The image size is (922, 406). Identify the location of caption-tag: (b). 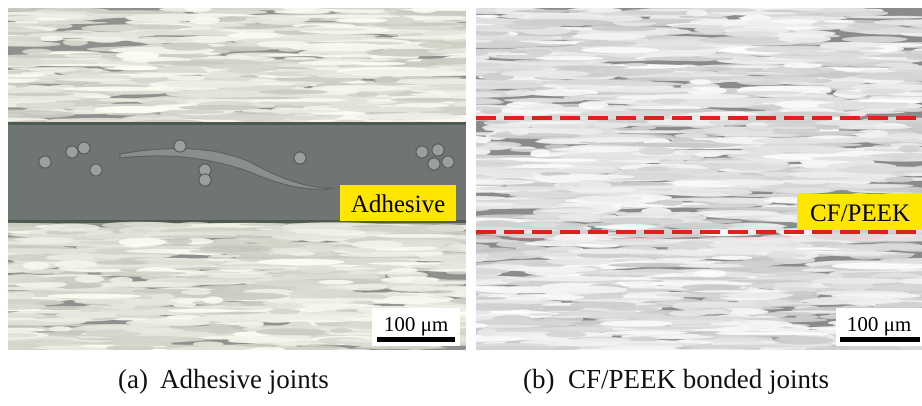
(538, 379).